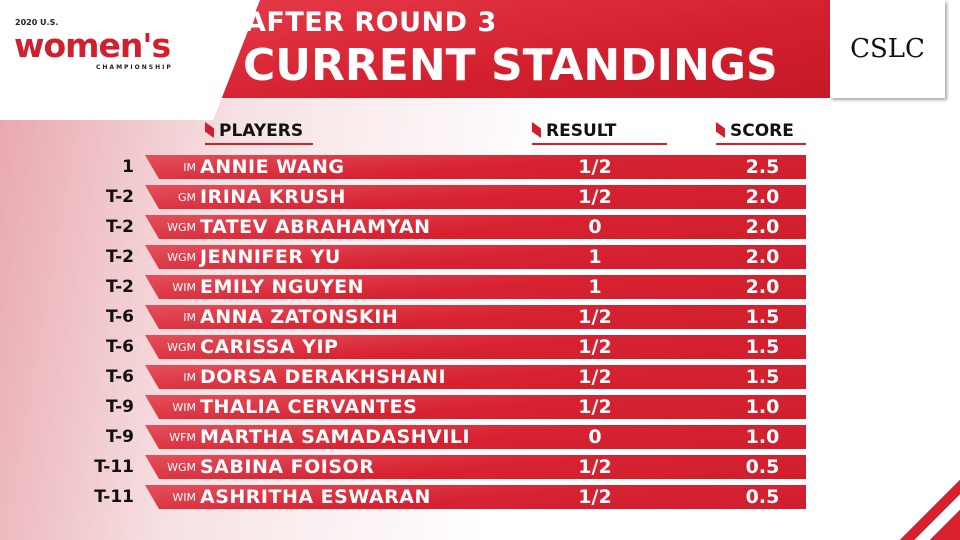 This screenshot has width=960, height=540. Describe the element at coordinates (272, 167) in the screenshot. I see `player-name: ANNIE WANG` at that location.